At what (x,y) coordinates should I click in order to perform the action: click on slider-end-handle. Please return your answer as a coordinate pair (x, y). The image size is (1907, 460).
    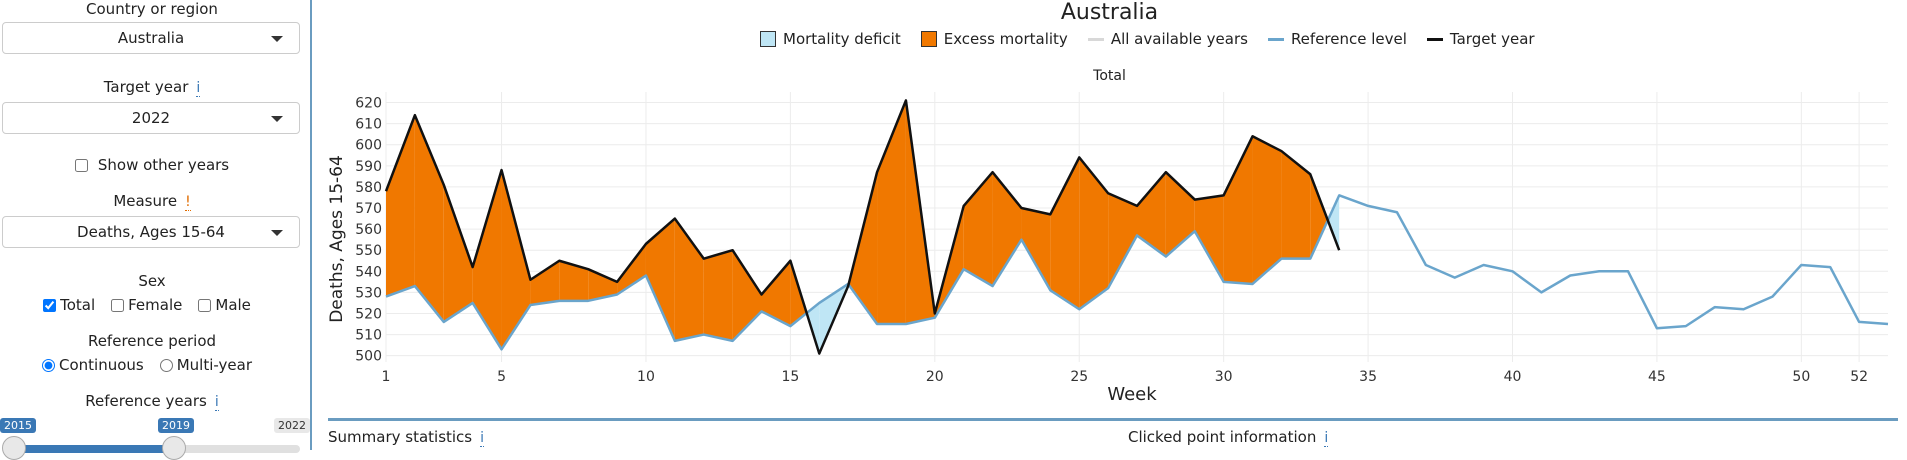
    Looking at the image, I should click on (174, 448).